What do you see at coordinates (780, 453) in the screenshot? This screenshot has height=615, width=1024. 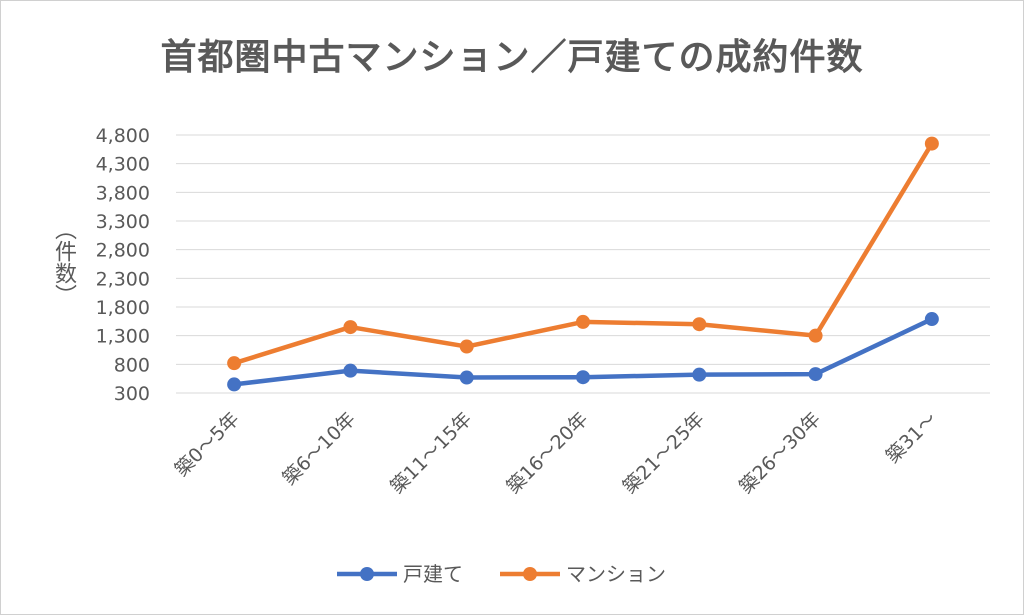 I see `x-category-label: 築26～30年` at bounding box center [780, 453].